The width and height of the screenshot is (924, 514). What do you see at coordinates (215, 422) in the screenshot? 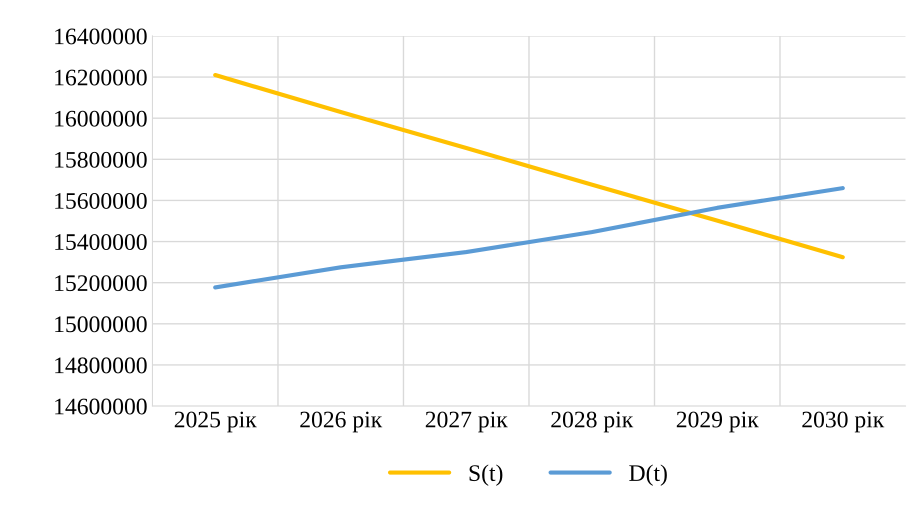
I see `x-tick-label: 2025 рік` at bounding box center [215, 422].